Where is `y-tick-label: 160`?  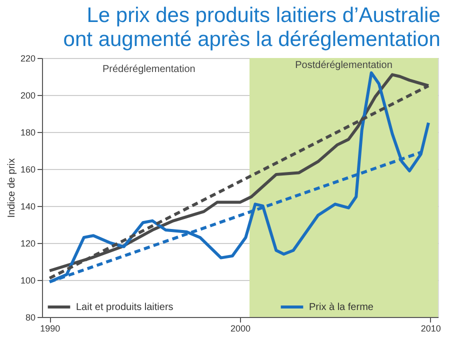
y-tick-label: 160 is located at coordinates (28, 169).